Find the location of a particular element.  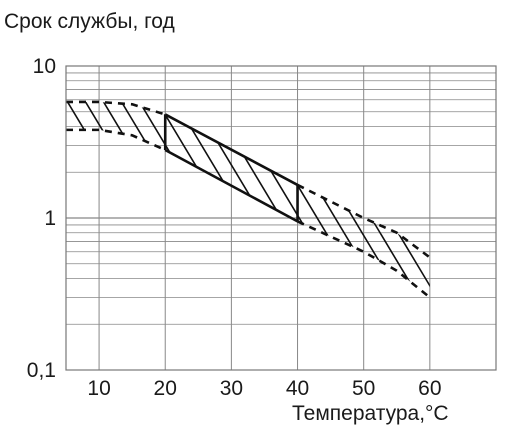

y-tick-label: 1 is located at coordinates (50, 218).